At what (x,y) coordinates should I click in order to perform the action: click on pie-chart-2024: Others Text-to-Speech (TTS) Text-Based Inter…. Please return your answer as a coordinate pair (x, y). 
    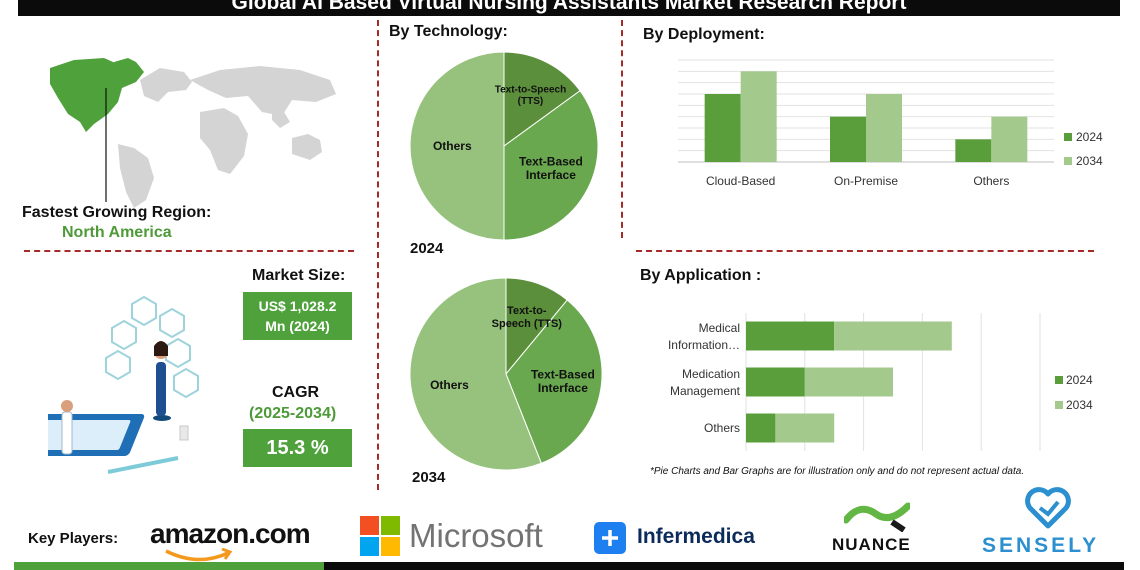
    Looking at the image, I should click on (504, 146).